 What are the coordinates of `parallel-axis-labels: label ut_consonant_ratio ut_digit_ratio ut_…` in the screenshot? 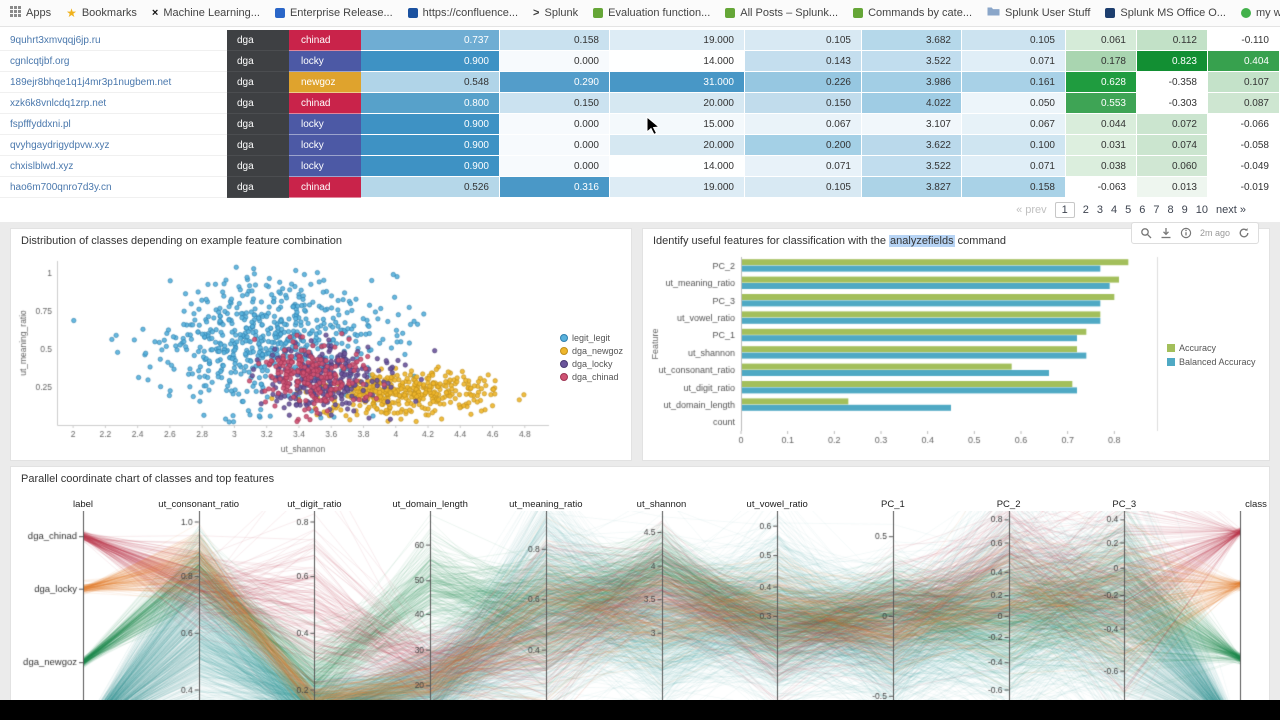 It's located at (640, 505).